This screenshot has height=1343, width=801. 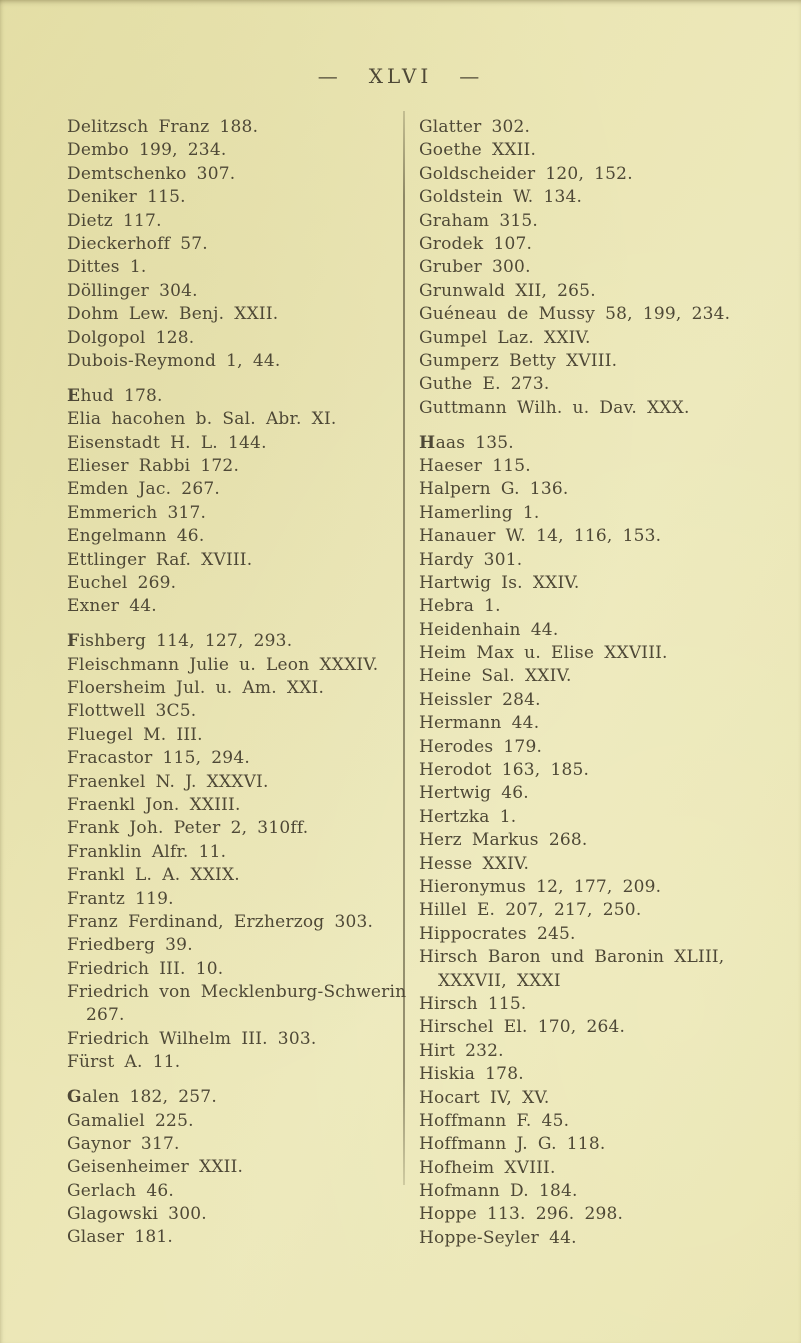 I want to click on index-entry: Hoppe 113. 296. 298., so click(x=521, y=1214).